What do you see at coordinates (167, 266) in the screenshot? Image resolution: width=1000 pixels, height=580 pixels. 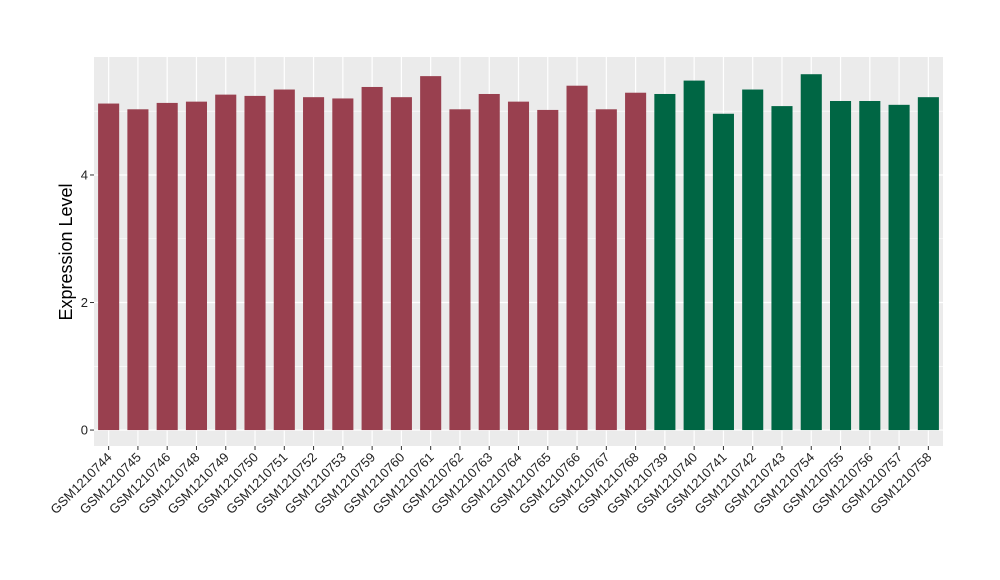 I see `bar-GSM1210746` at bounding box center [167, 266].